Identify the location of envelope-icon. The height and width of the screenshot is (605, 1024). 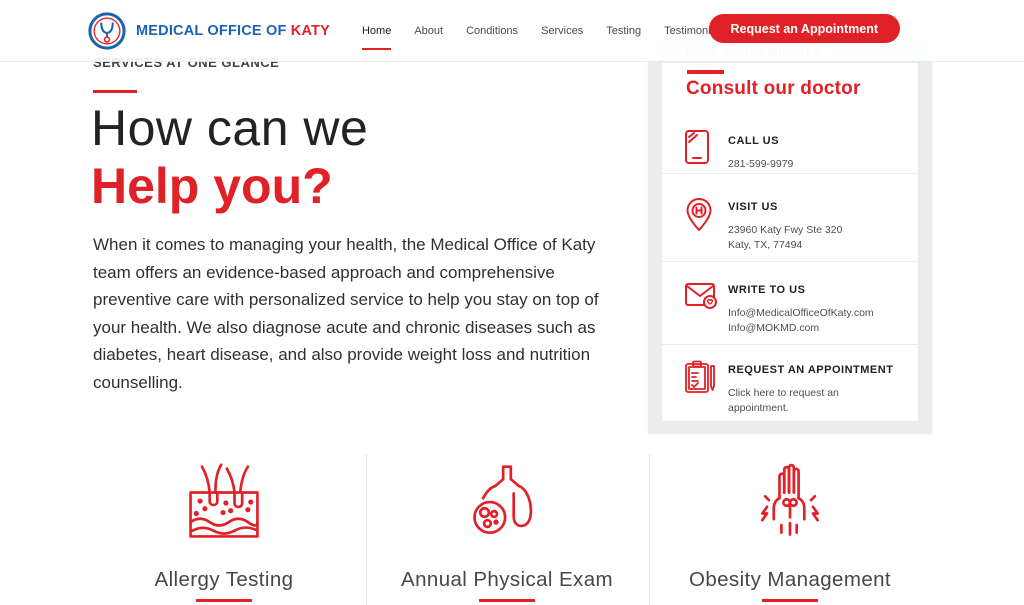
(700, 298).